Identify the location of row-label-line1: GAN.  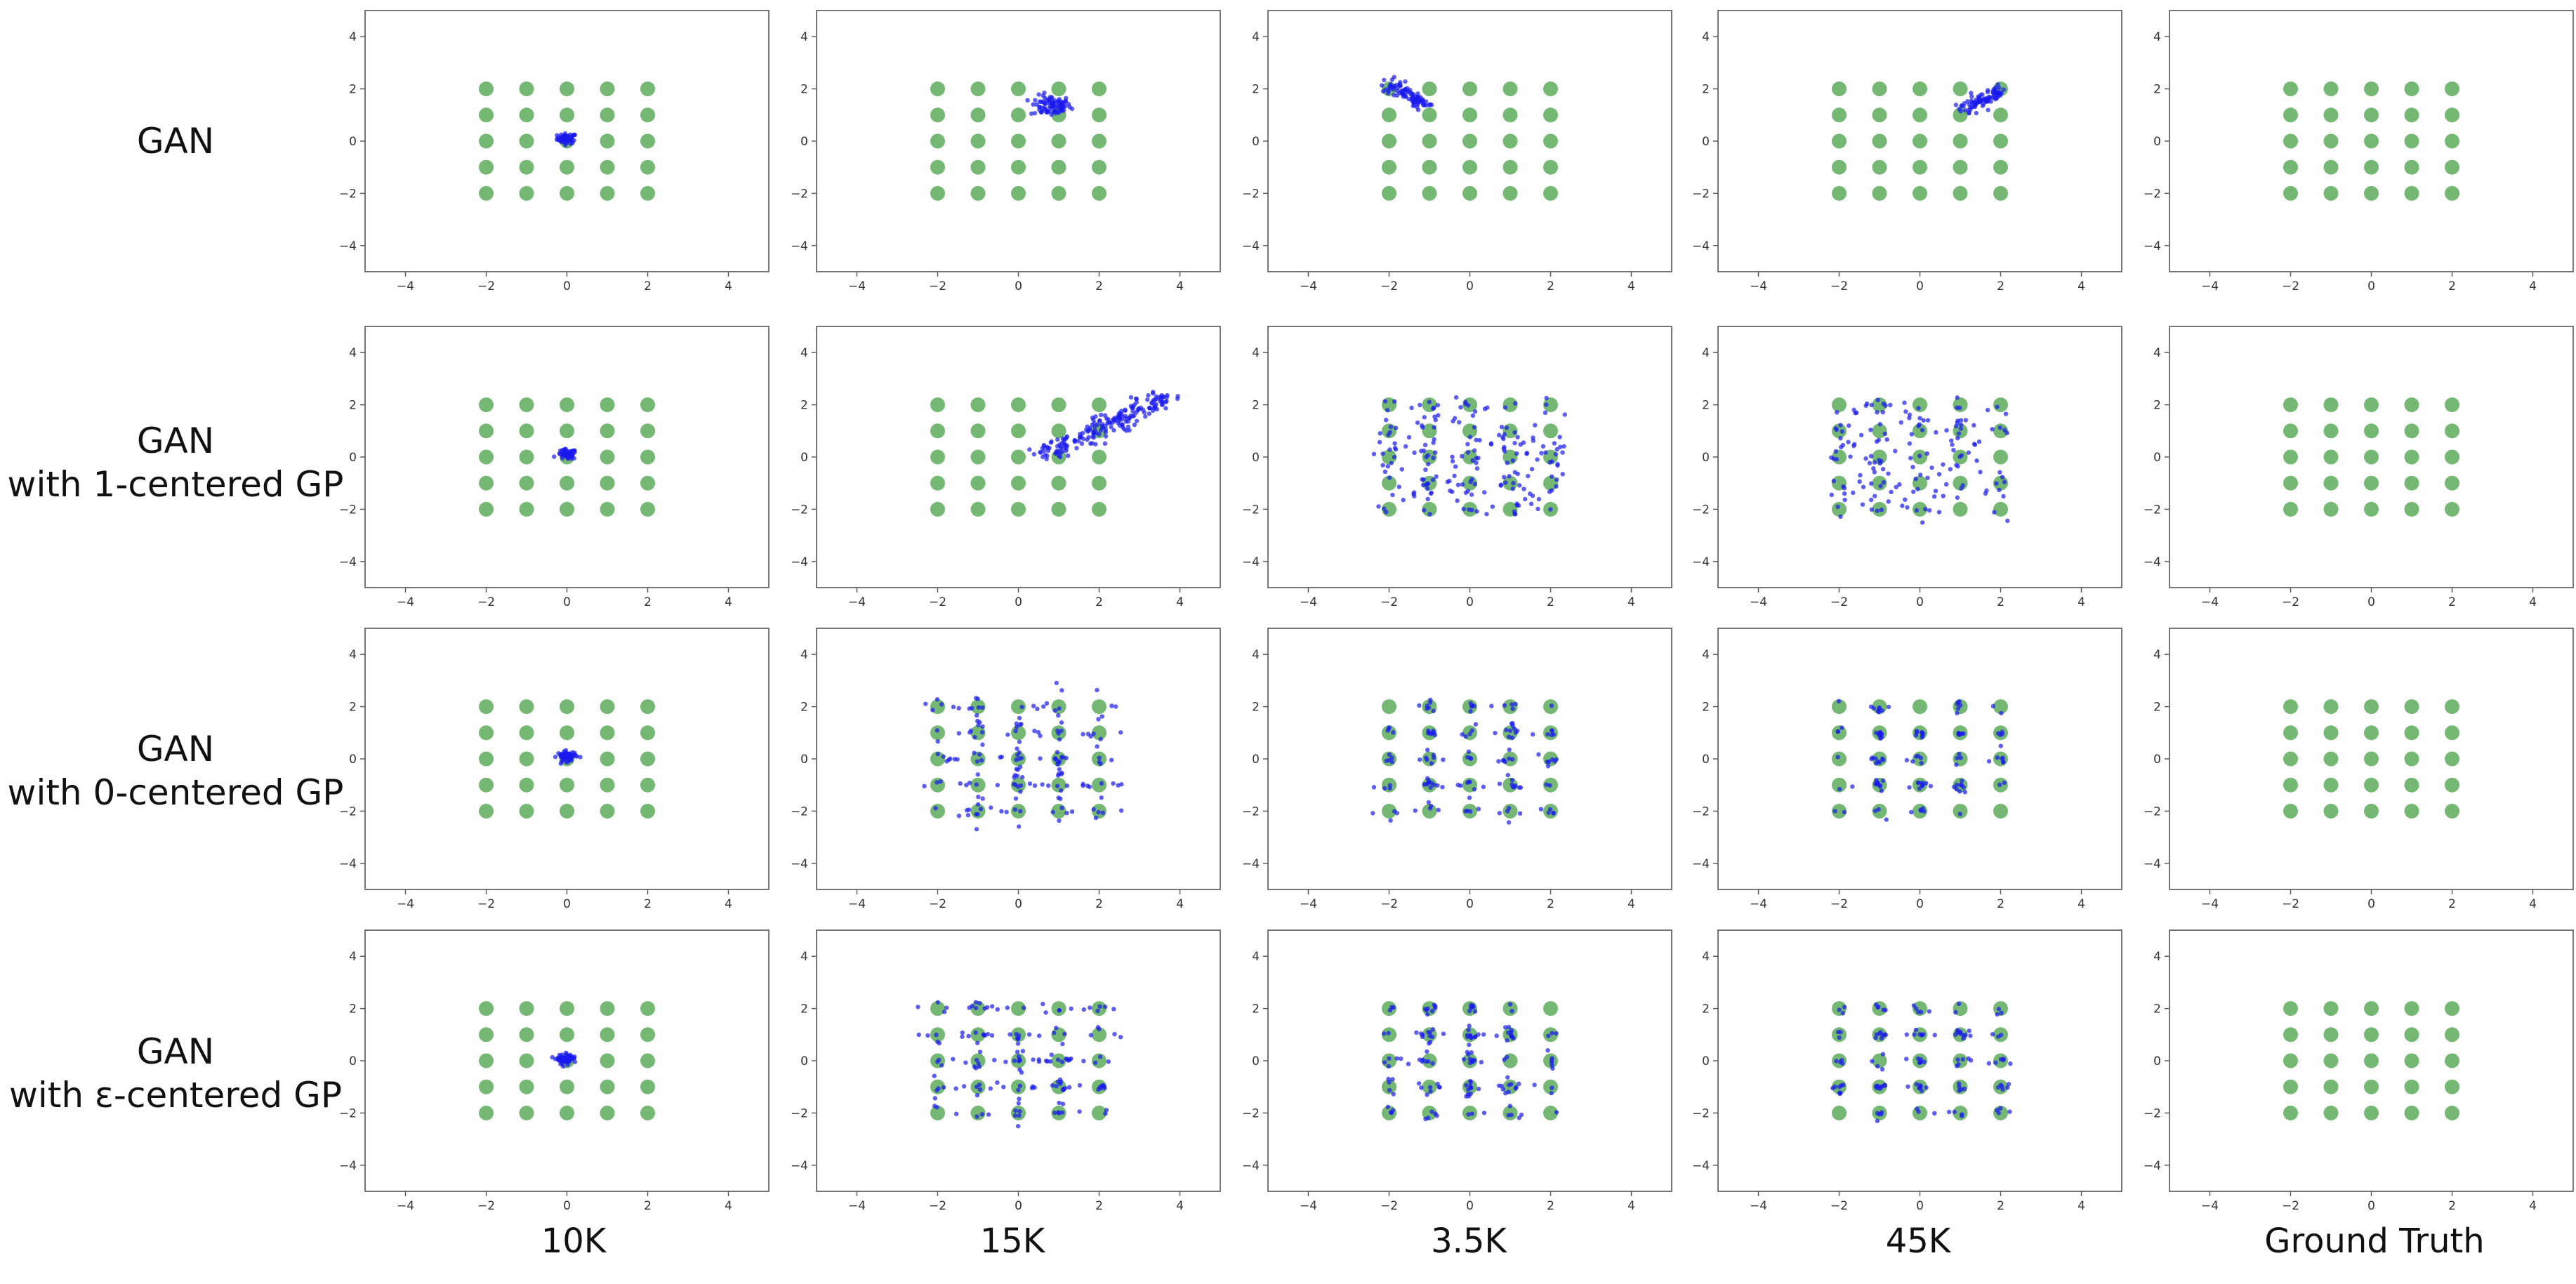
(175, 749).